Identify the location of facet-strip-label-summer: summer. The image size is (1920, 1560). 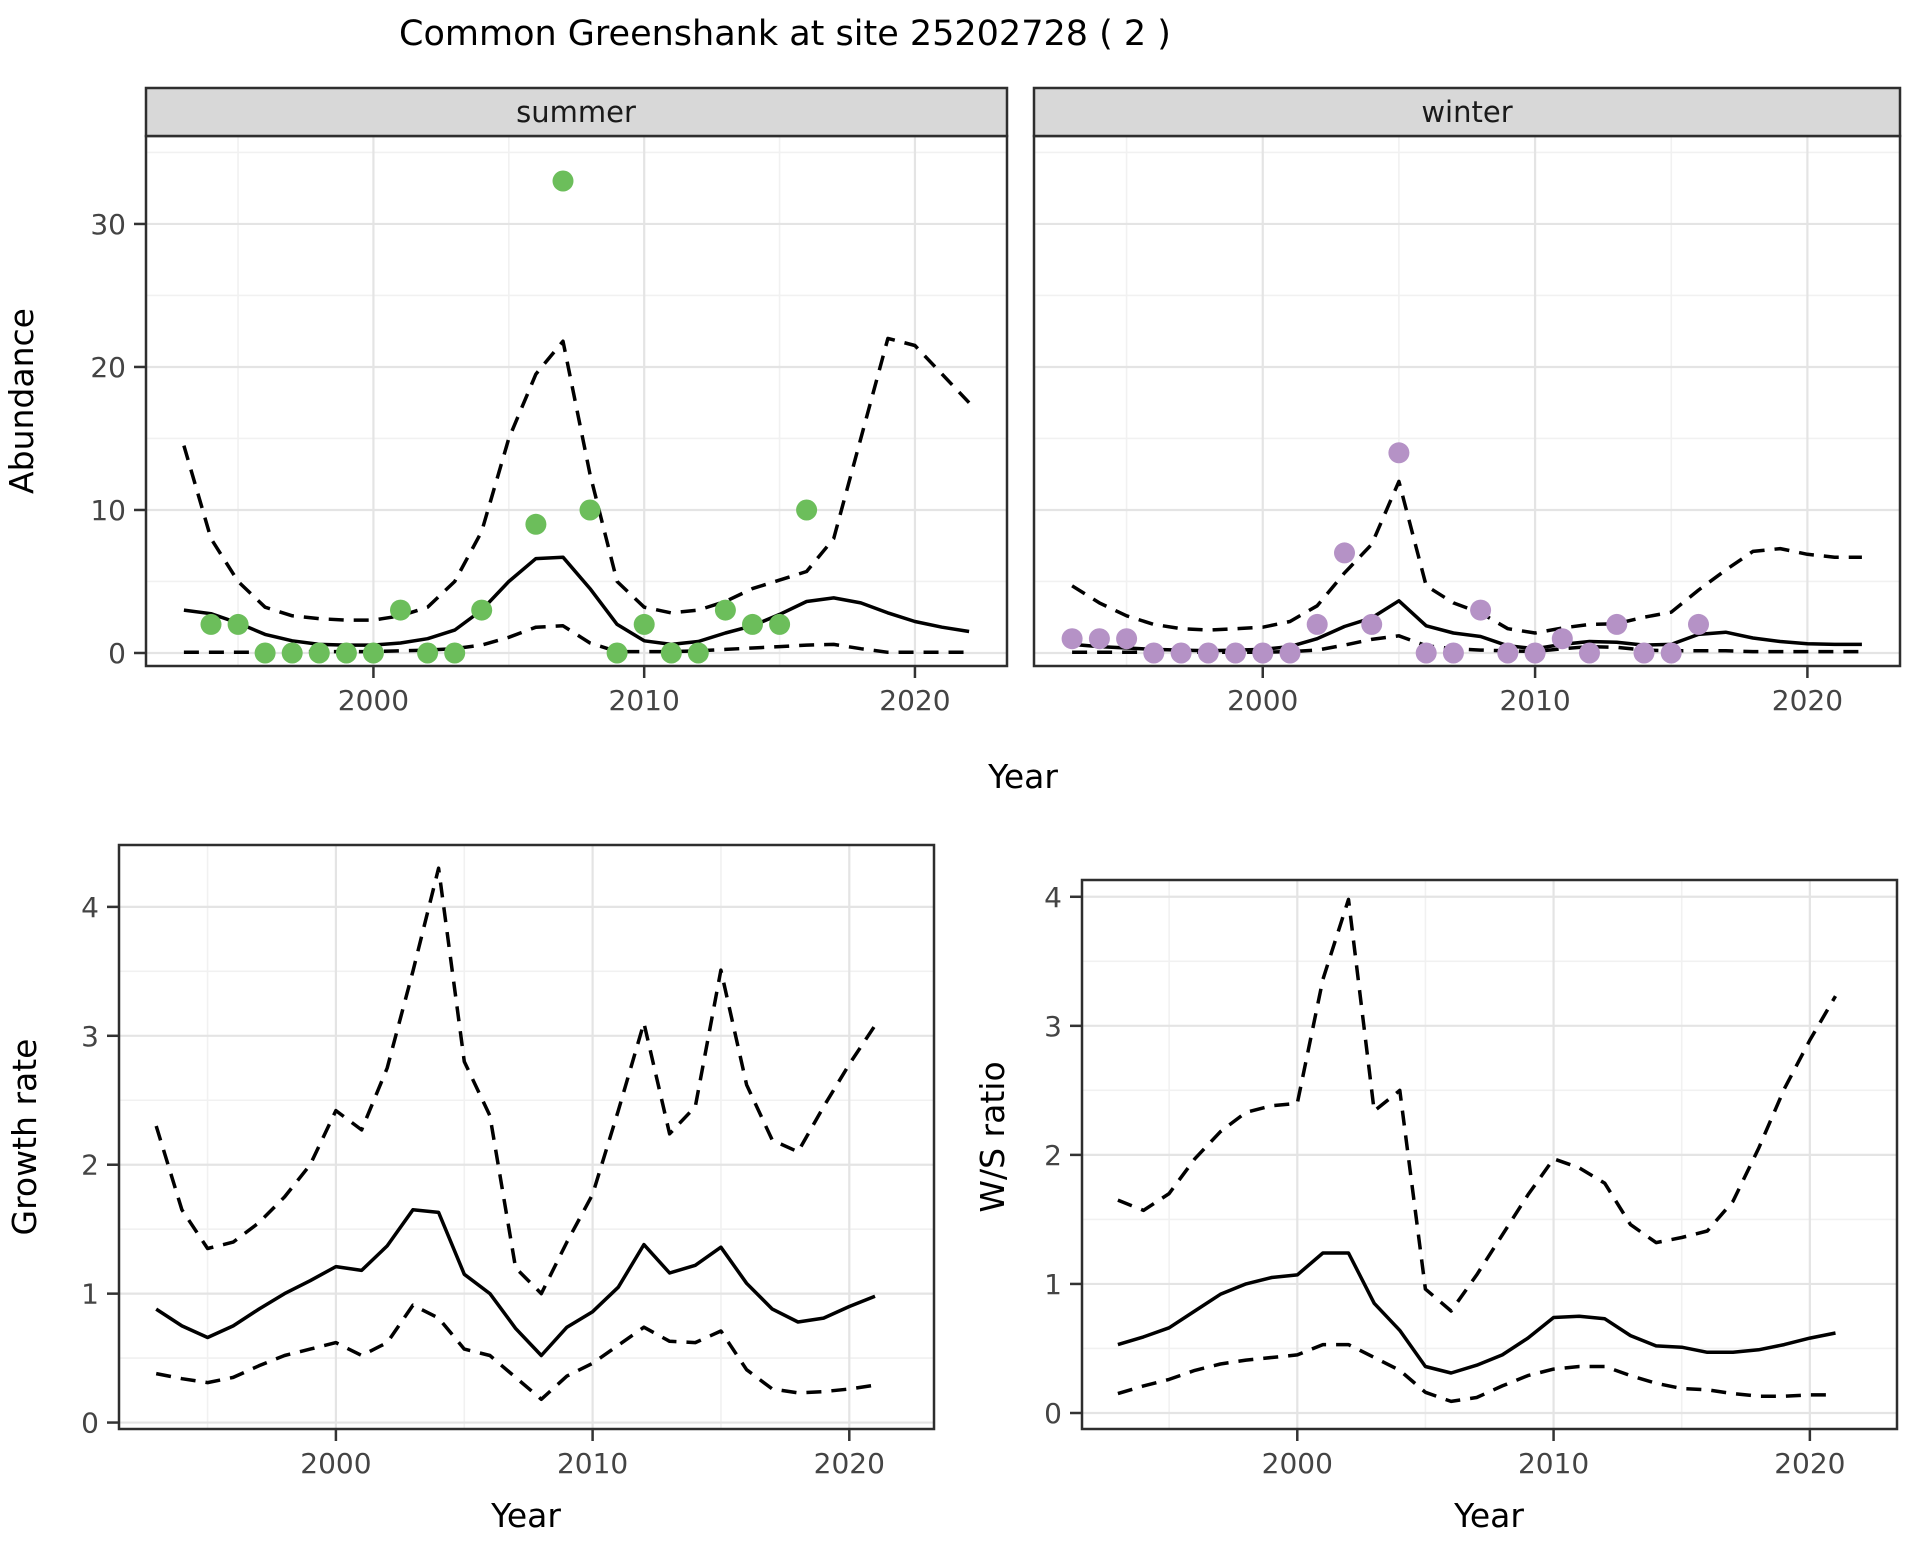
(576, 112).